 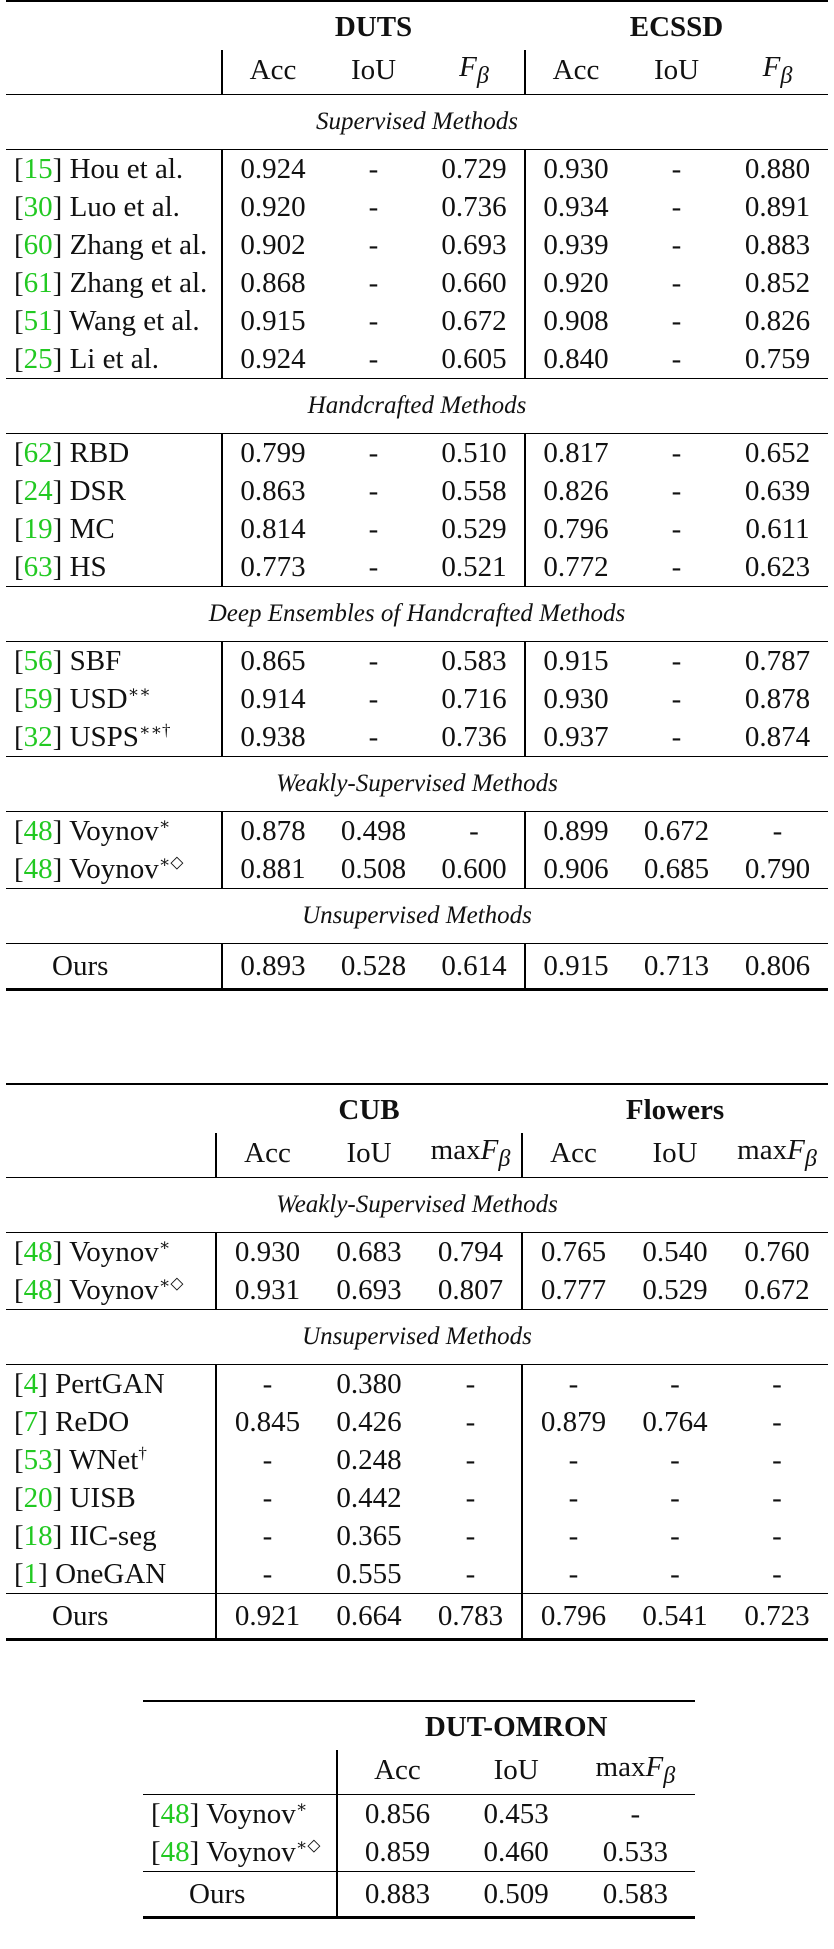 I want to click on value-cell: 0.736, so click(x=474, y=736).